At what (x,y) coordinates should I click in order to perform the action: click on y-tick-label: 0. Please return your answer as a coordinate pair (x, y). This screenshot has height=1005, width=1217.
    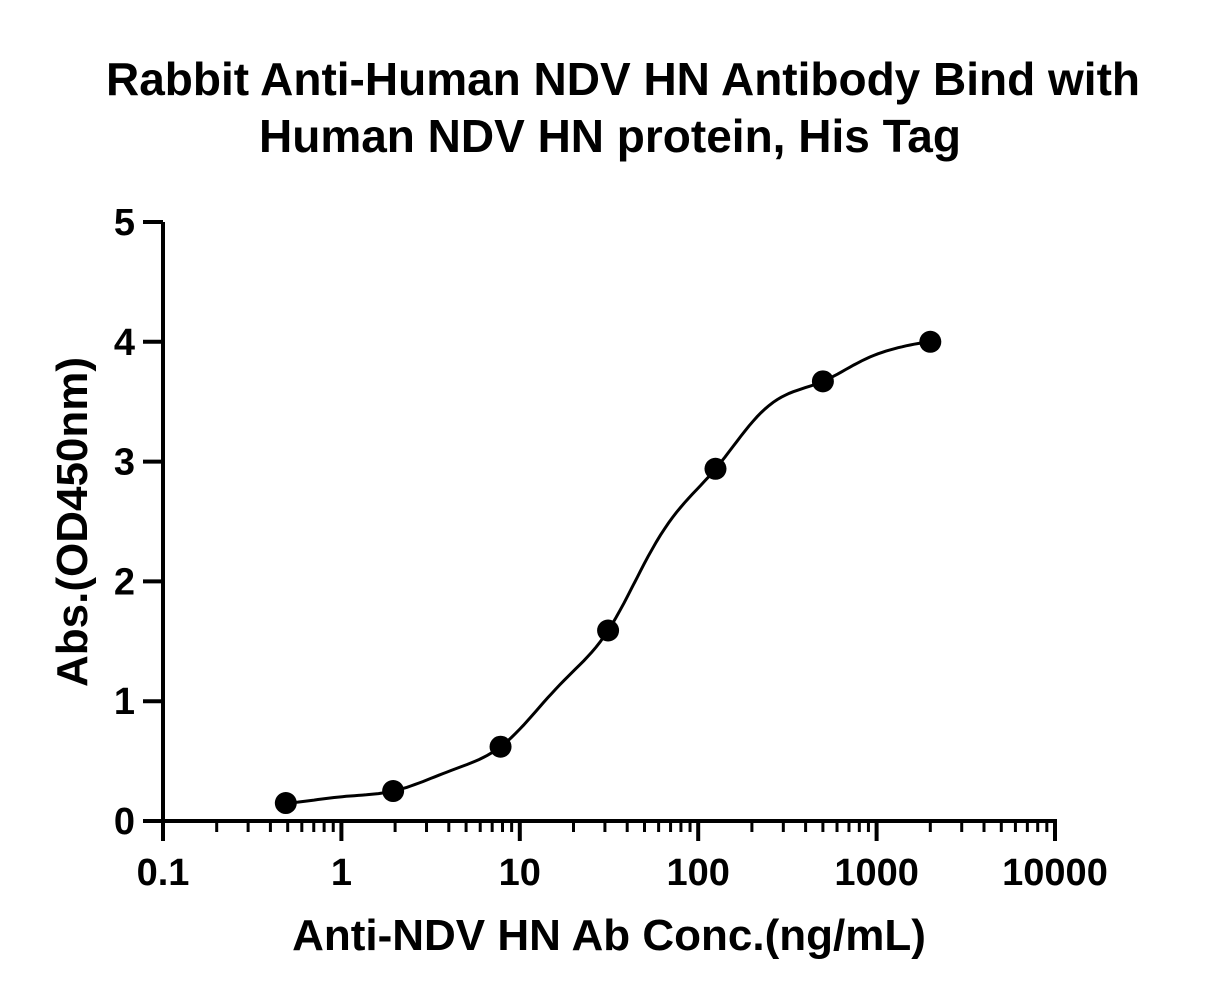
    Looking at the image, I should click on (124, 822).